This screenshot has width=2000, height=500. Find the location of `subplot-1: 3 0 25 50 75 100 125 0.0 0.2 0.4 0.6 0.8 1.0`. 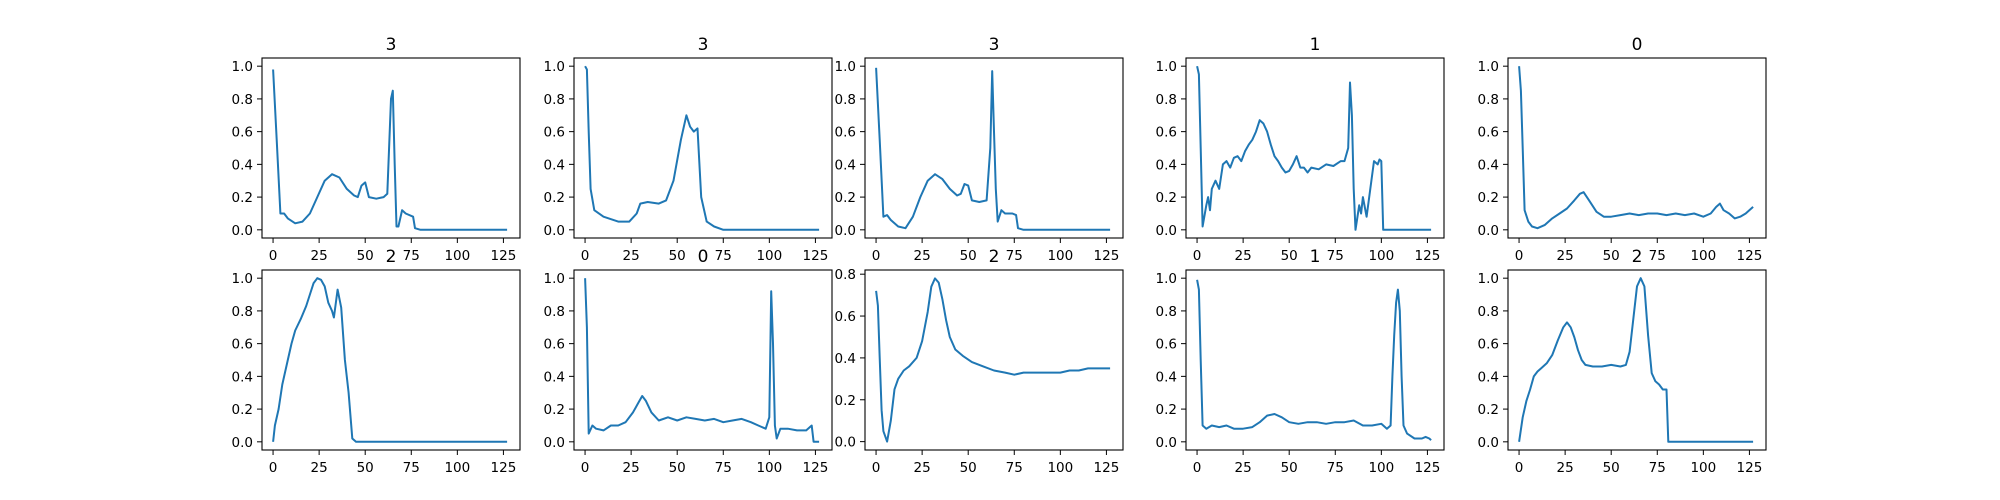

subplot-1: 3 0 25 50 75 100 125 0.0 0.2 0.4 0.6 0.8 1.0 is located at coordinates (376, 149).